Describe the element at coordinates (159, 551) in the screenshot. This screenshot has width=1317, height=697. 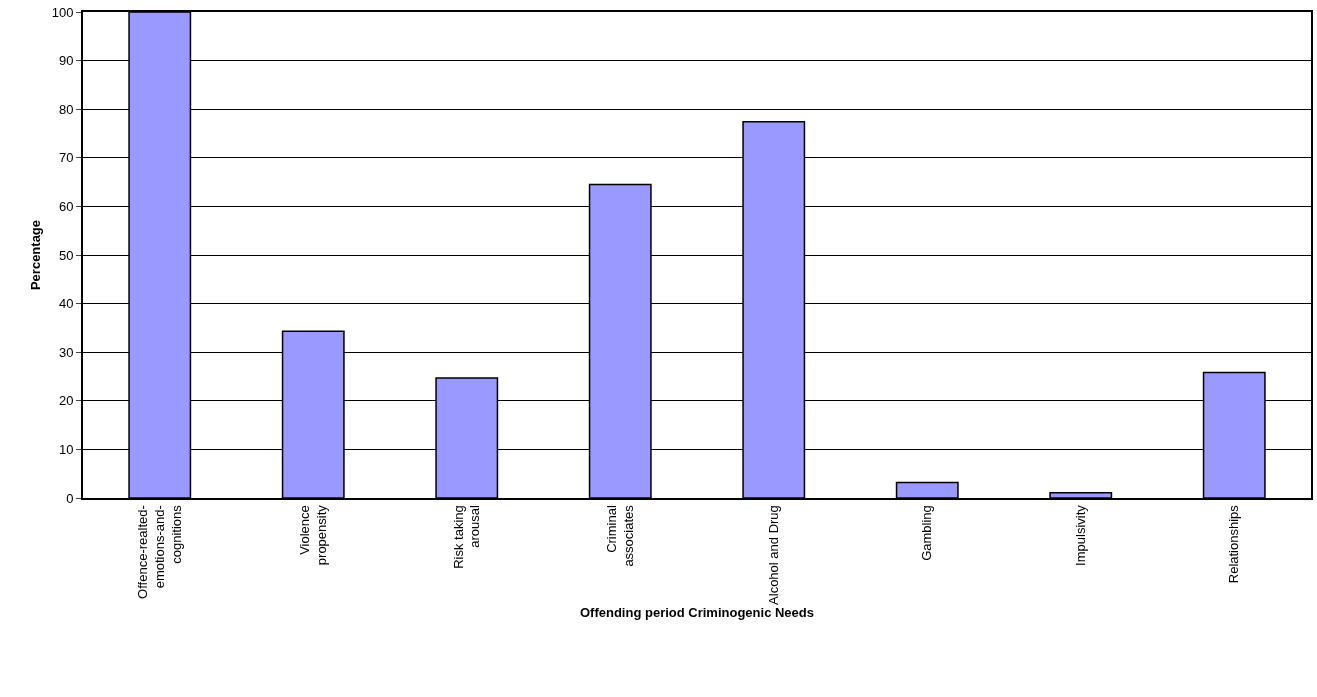
I see `x-tick-label: Offence-realted- emotions-and- cognitions` at that location.